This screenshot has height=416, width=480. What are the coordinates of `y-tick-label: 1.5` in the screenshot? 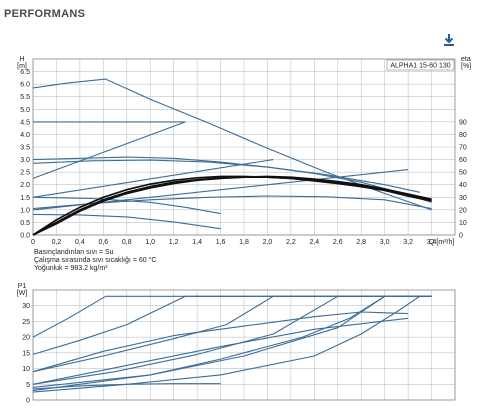 It's located at (25, 198).